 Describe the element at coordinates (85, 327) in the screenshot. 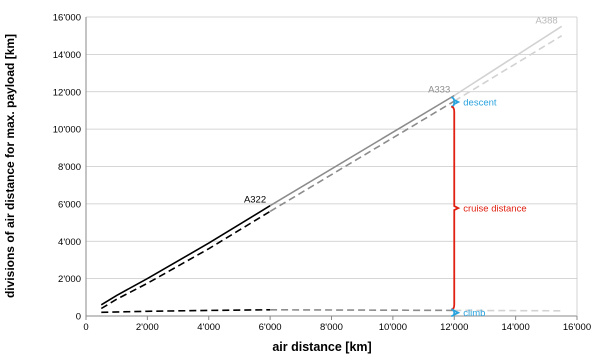

I see `x-tick-label-0: 0` at that location.